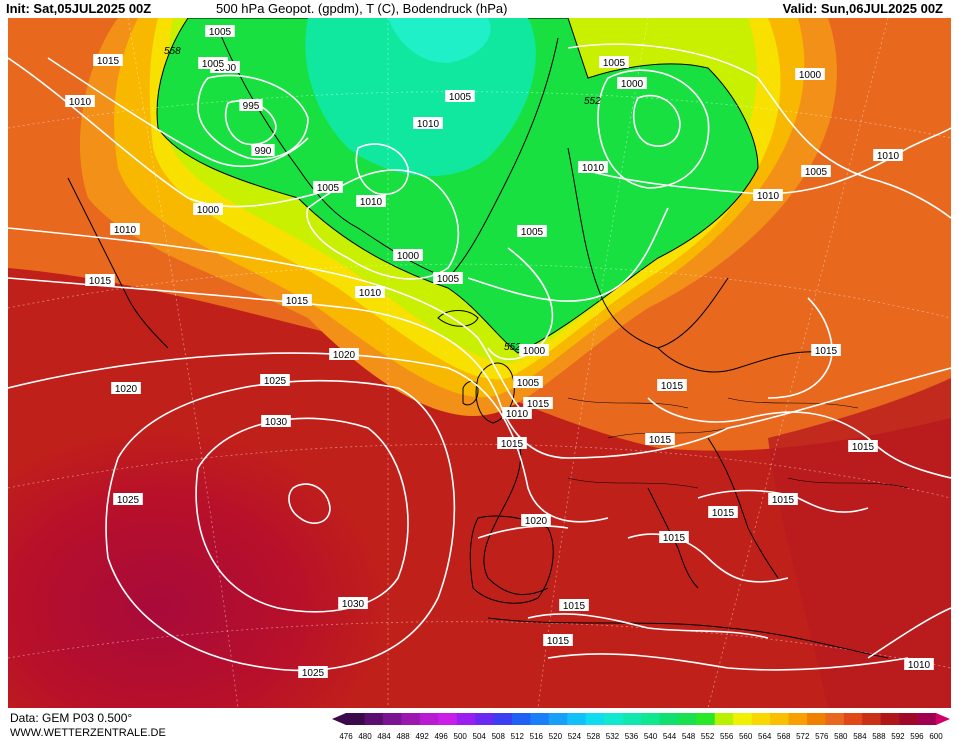  Describe the element at coordinates (765, 736) in the screenshot. I see `legend-tick-label: 564` at that location.